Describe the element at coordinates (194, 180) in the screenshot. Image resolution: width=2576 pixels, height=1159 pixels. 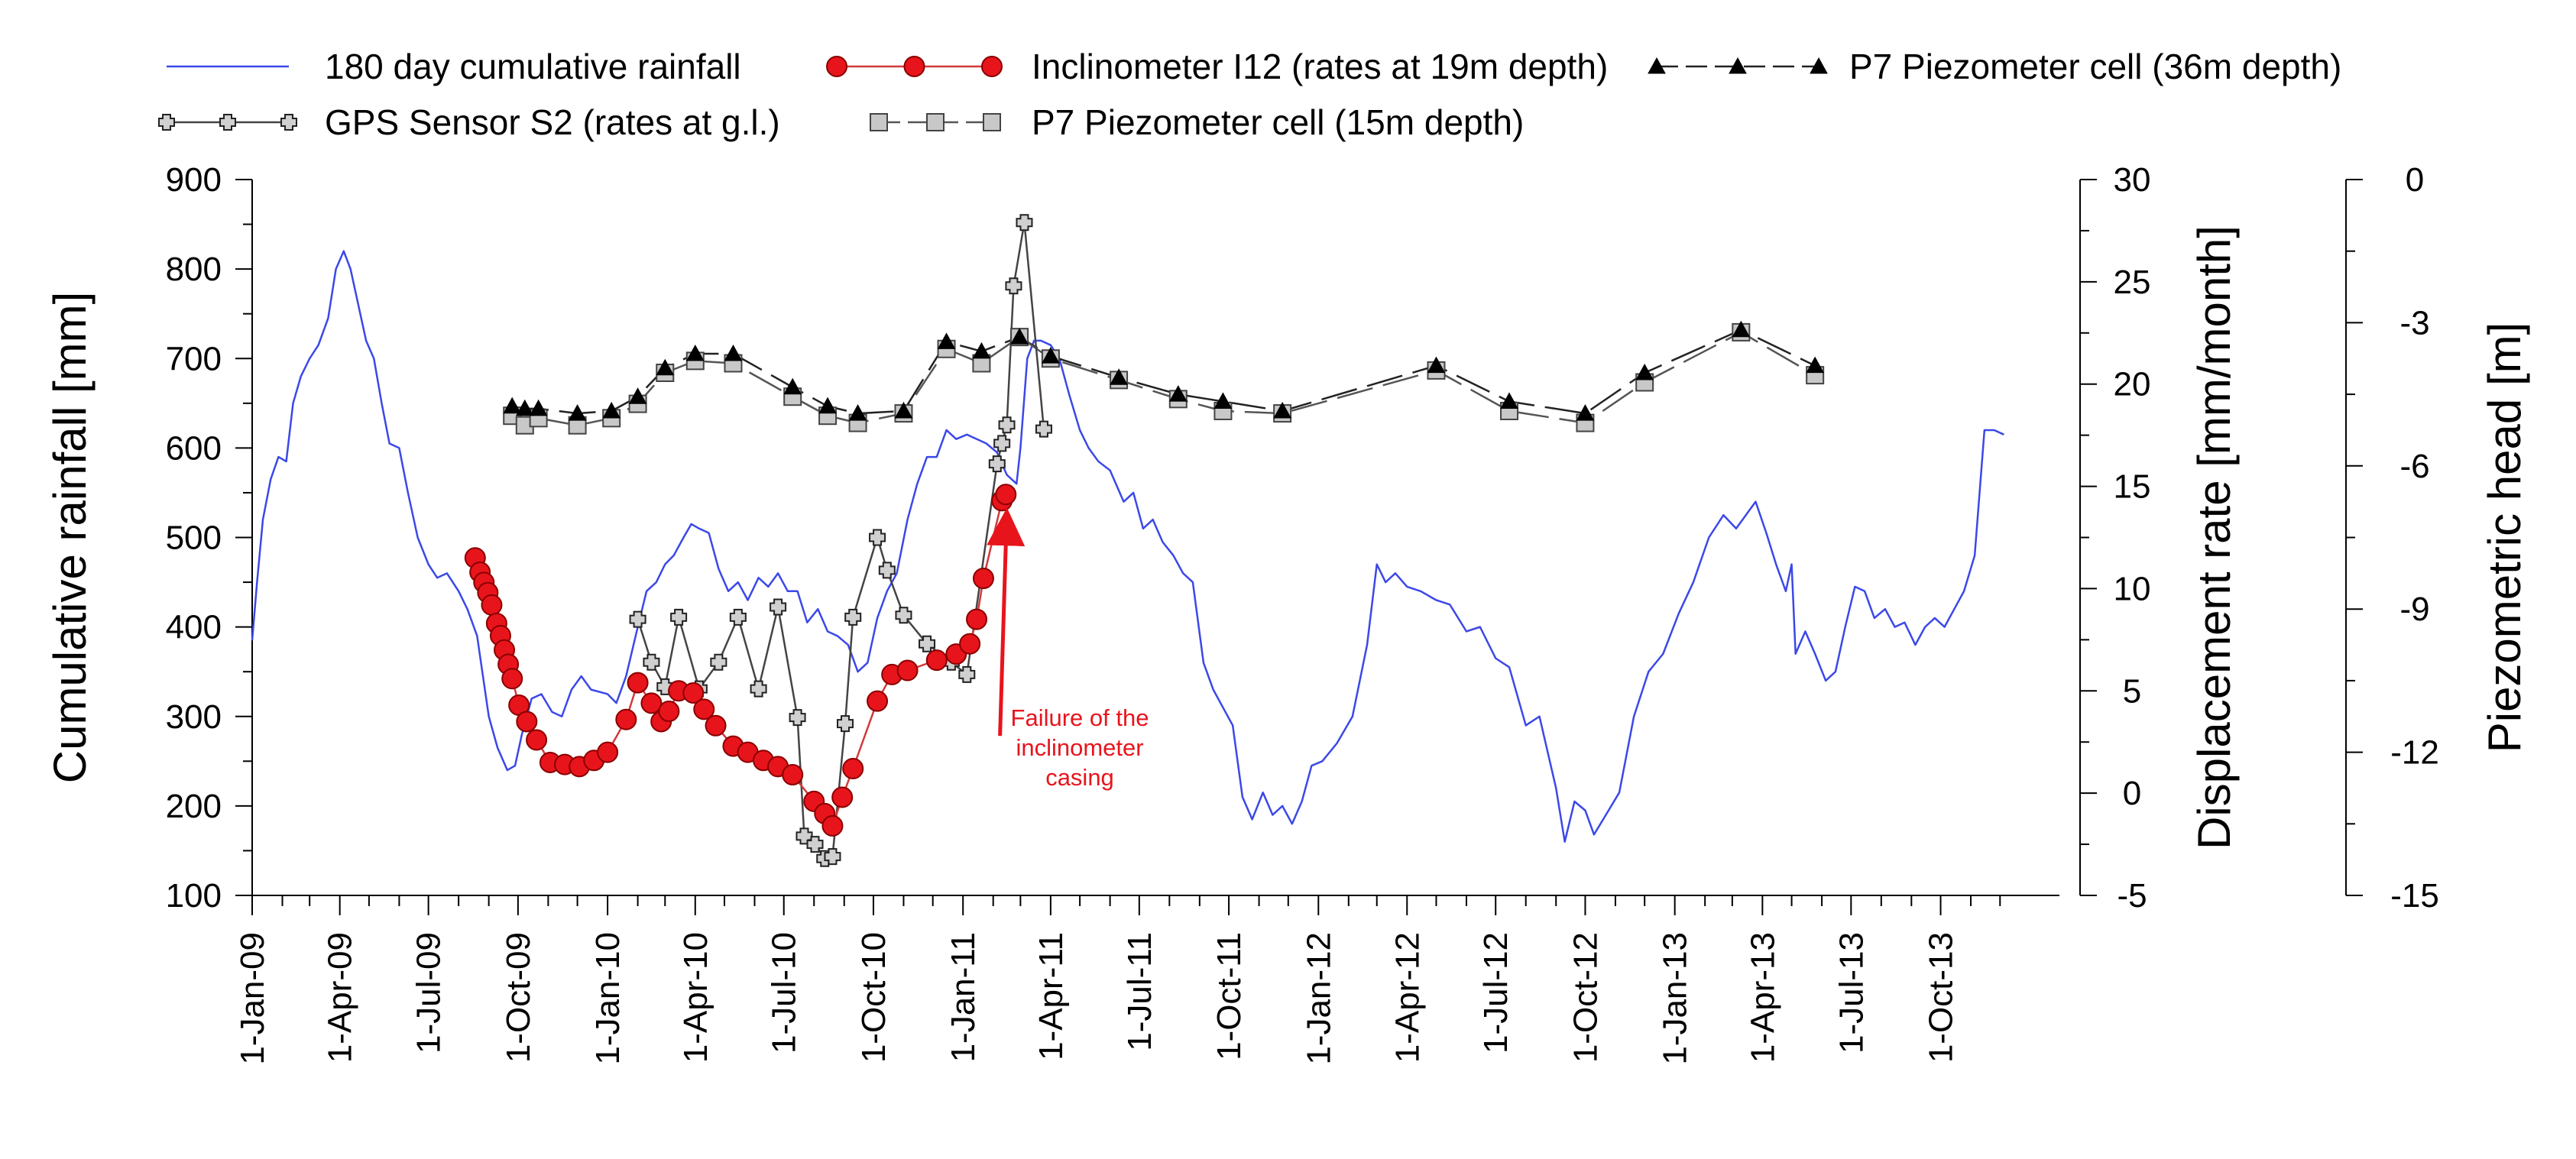
I see `rainfall-tick-label: 900` at that location.